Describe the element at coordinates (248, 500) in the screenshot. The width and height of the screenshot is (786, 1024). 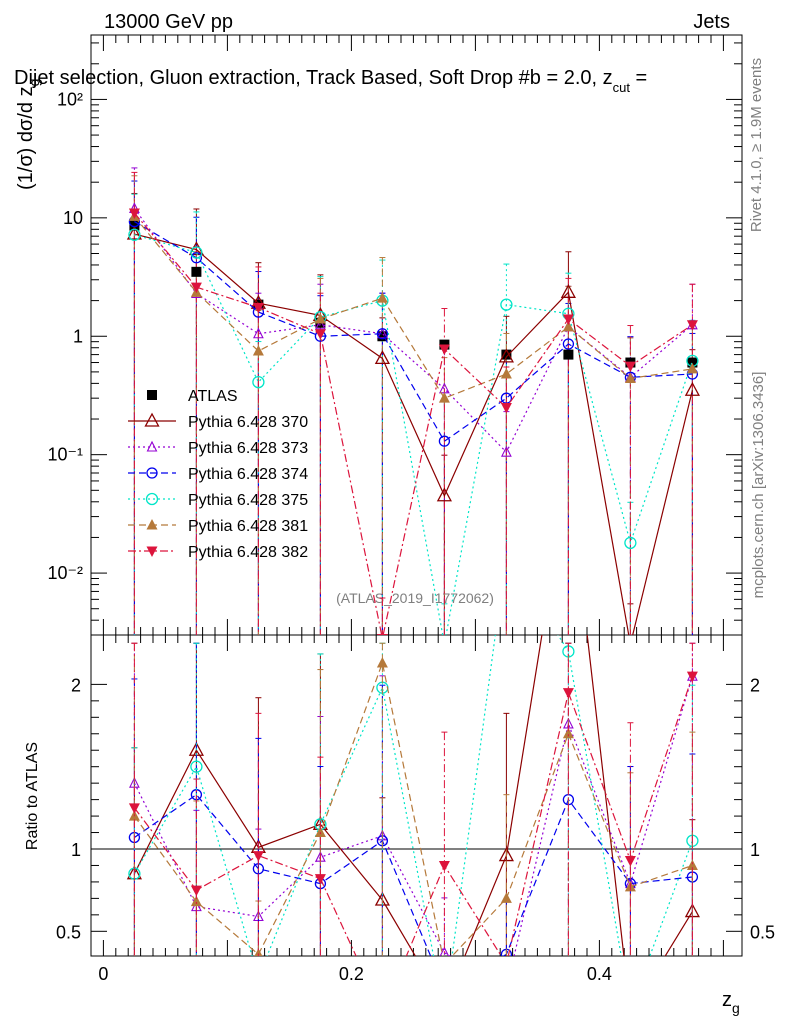
I see `legend-label: Pythia 6.428 375` at that location.